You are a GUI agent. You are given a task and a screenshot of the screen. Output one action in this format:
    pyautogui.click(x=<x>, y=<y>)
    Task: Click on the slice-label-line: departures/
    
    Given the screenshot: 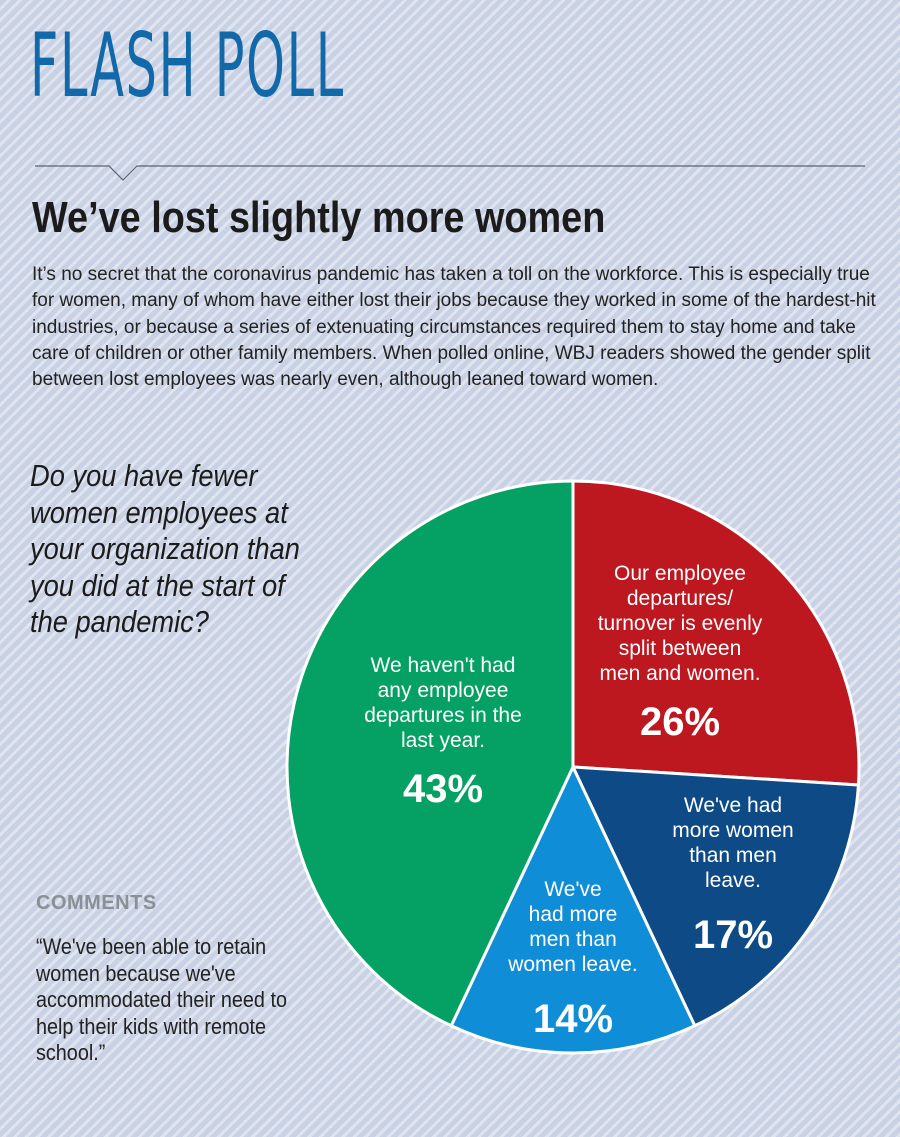 What is the action you would take?
    pyautogui.click(x=680, y=598)
    